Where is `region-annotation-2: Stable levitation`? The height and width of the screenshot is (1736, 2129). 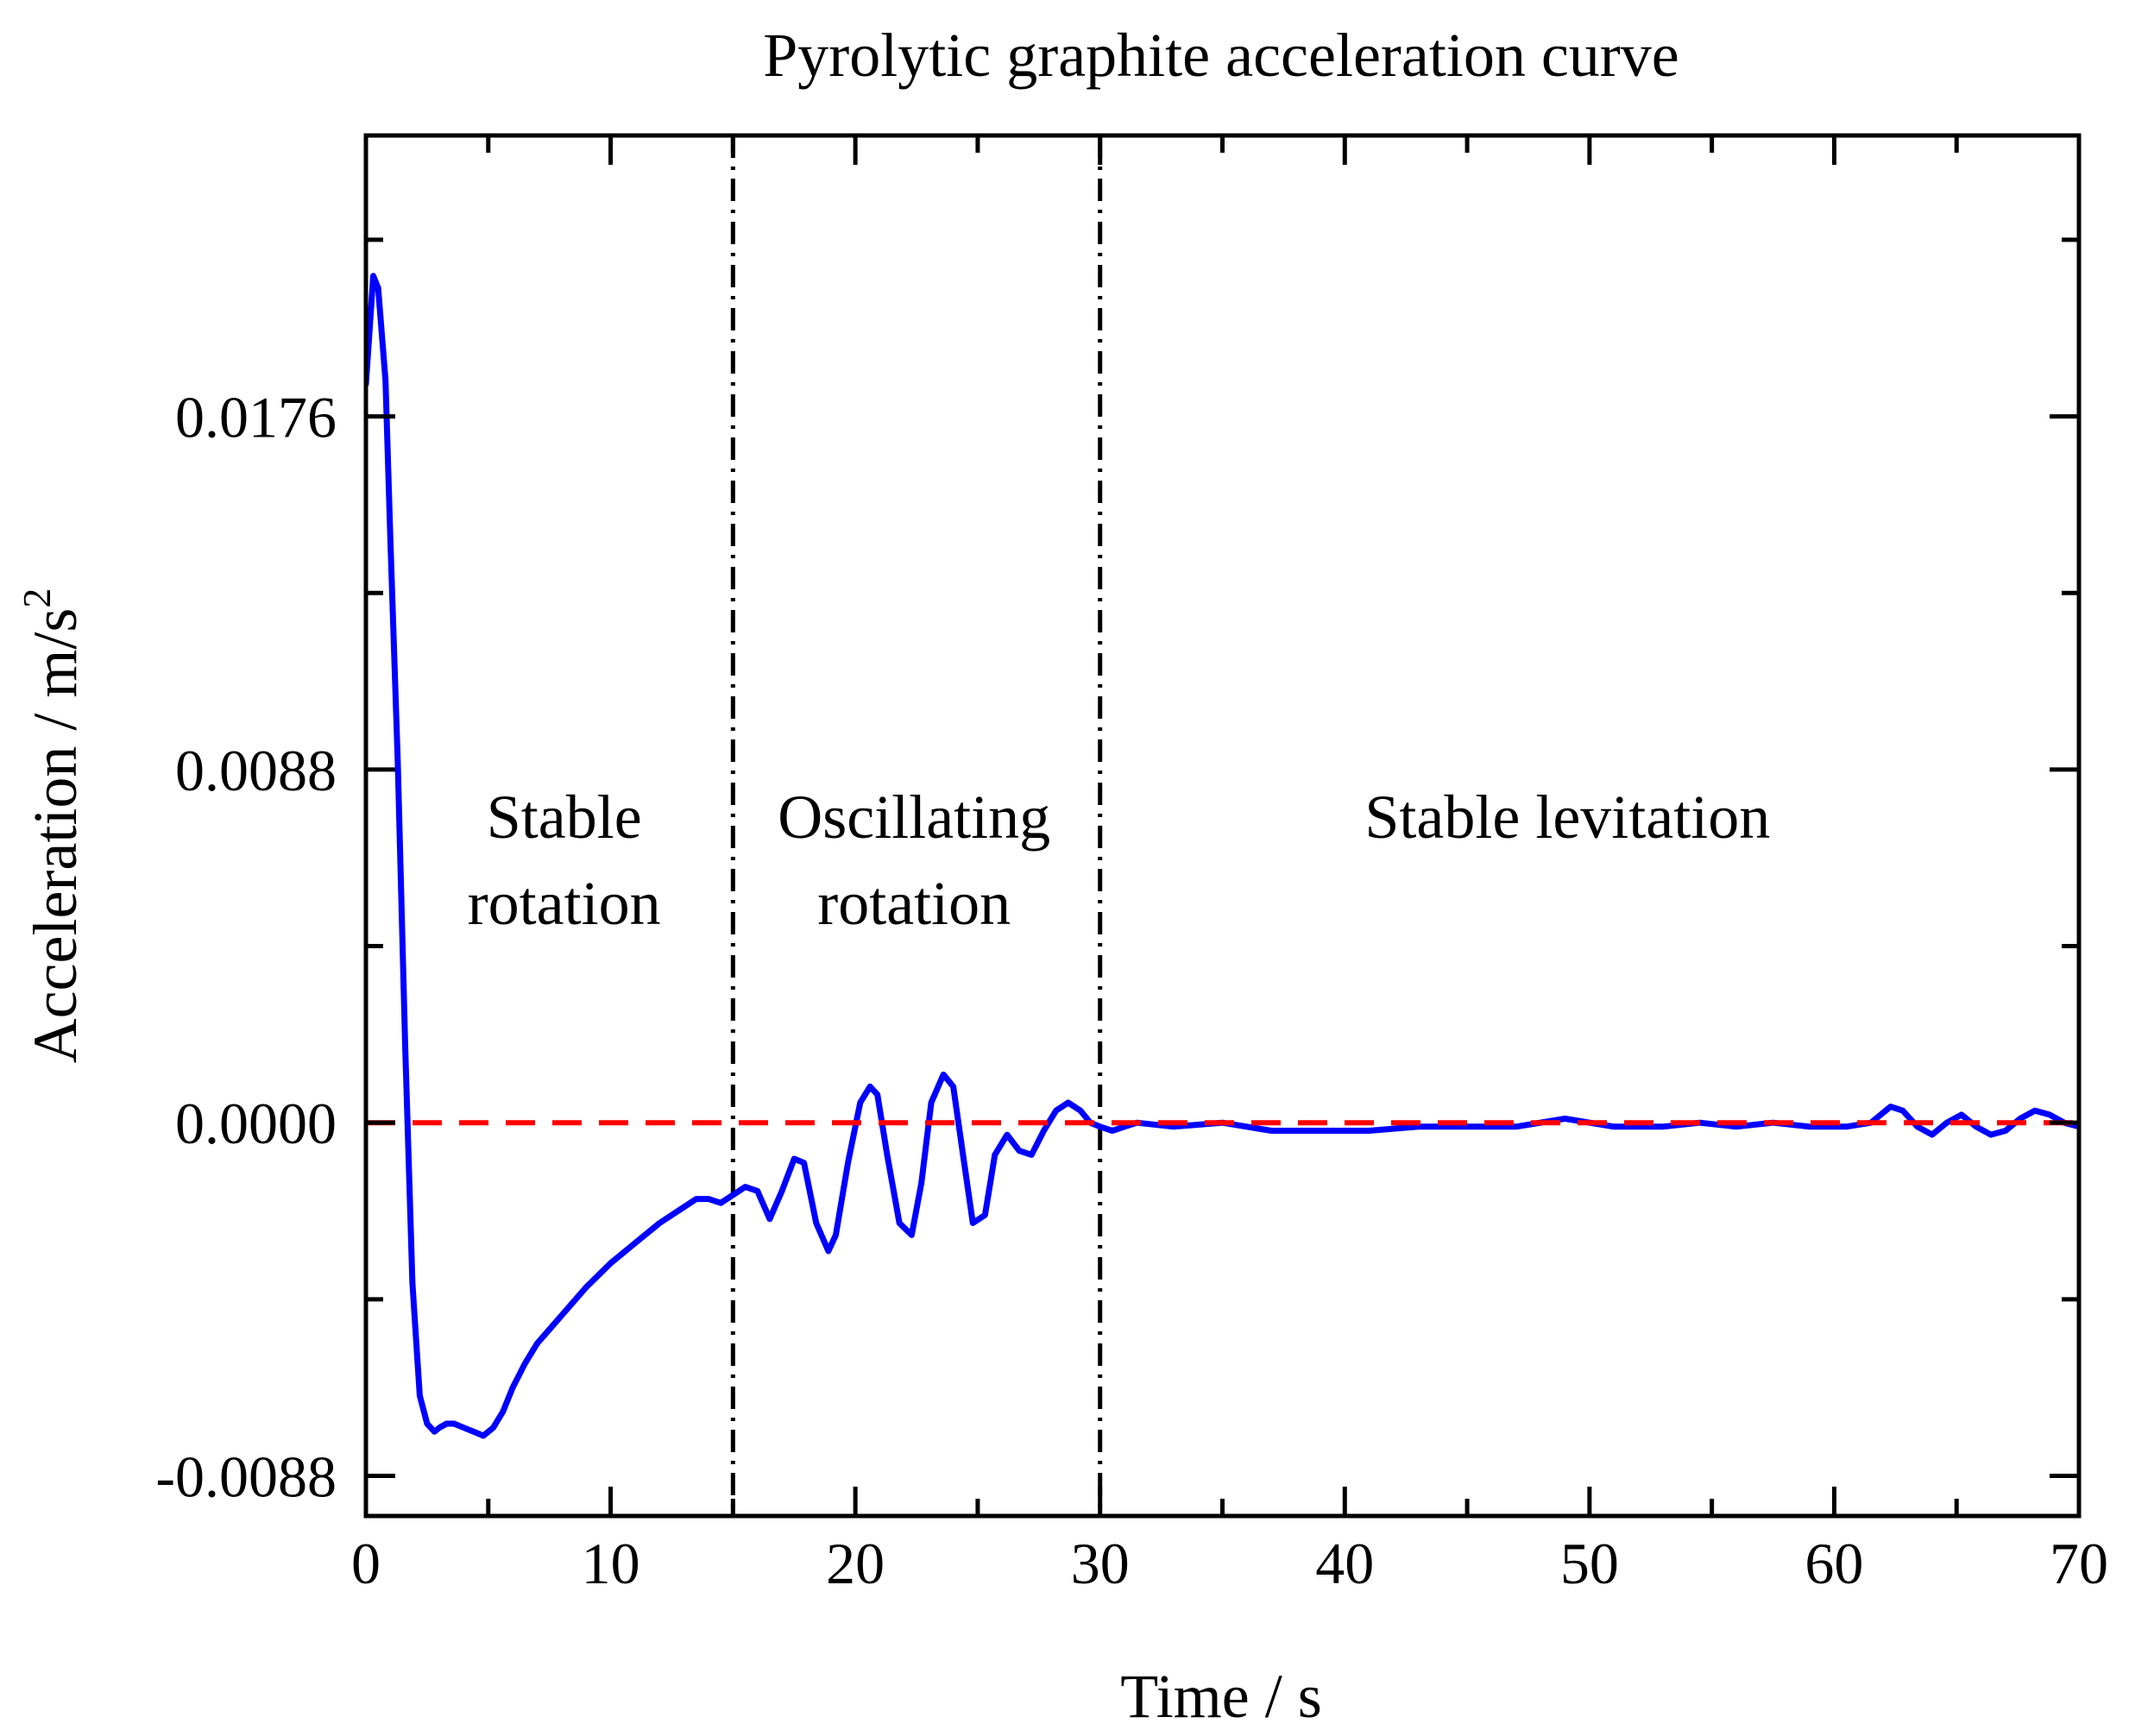 region-annotation-2: Stable levitation is located at coordinates (1567, 817).